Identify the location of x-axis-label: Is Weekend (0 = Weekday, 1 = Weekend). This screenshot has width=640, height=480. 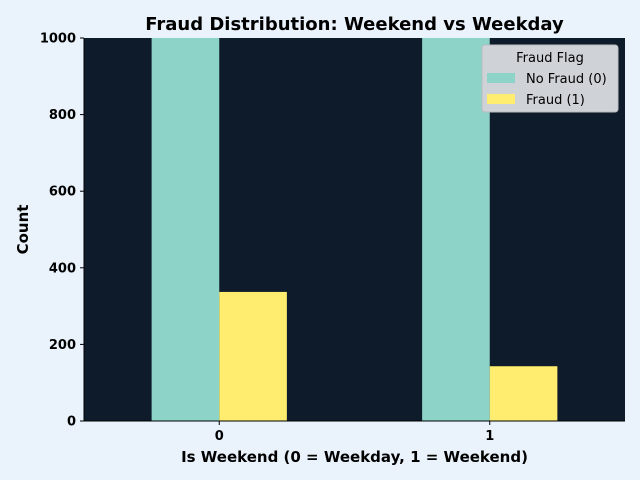
(354, 457).